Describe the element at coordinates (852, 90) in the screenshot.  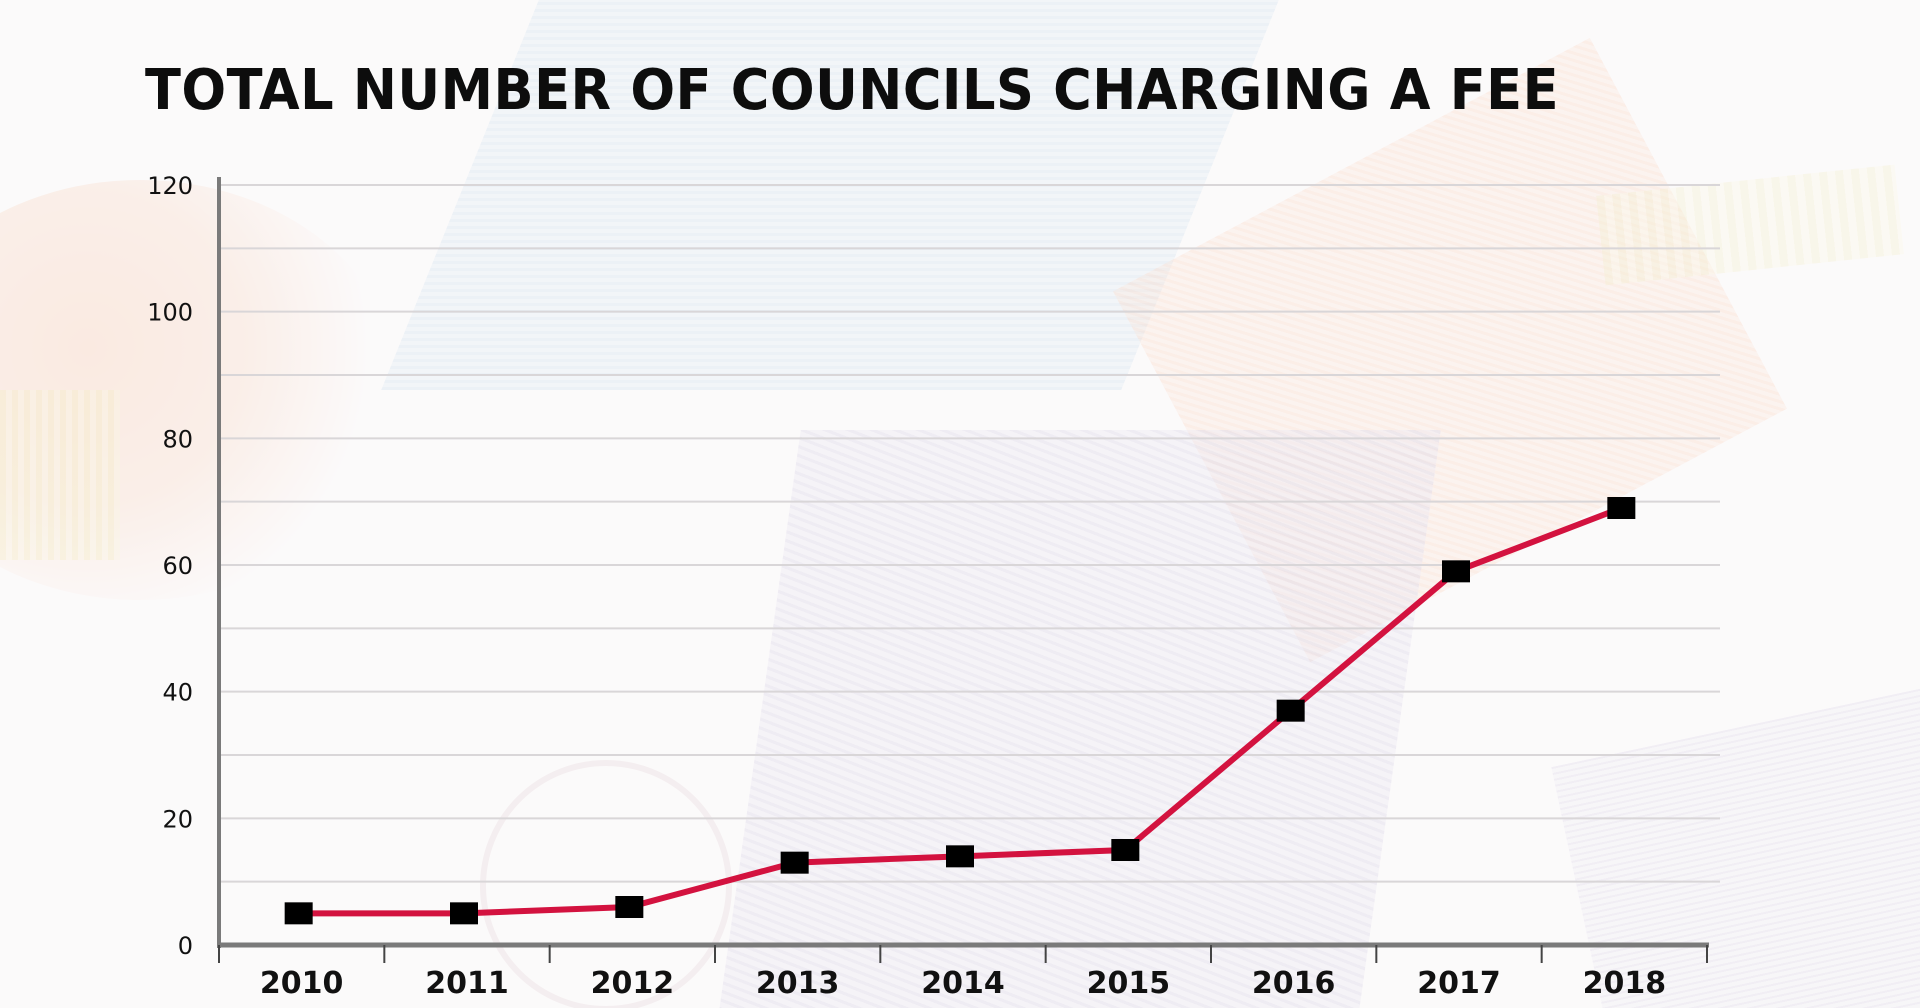
I see `chart-title: TOTAL NUMBER OF COUNCILS CHARGING A FEE` at that location.